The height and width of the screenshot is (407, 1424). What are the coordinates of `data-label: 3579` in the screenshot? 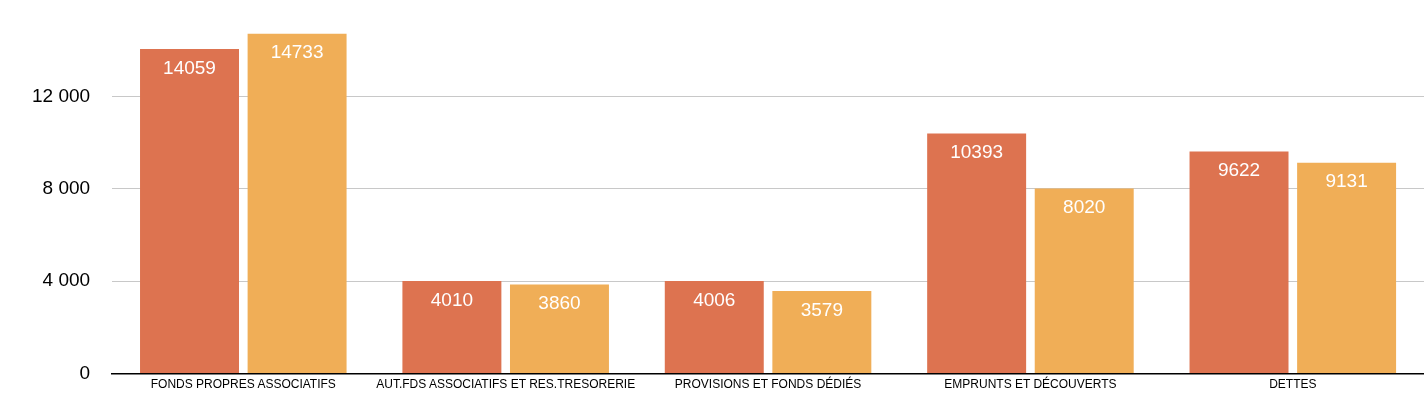 It's located at (821, 309).